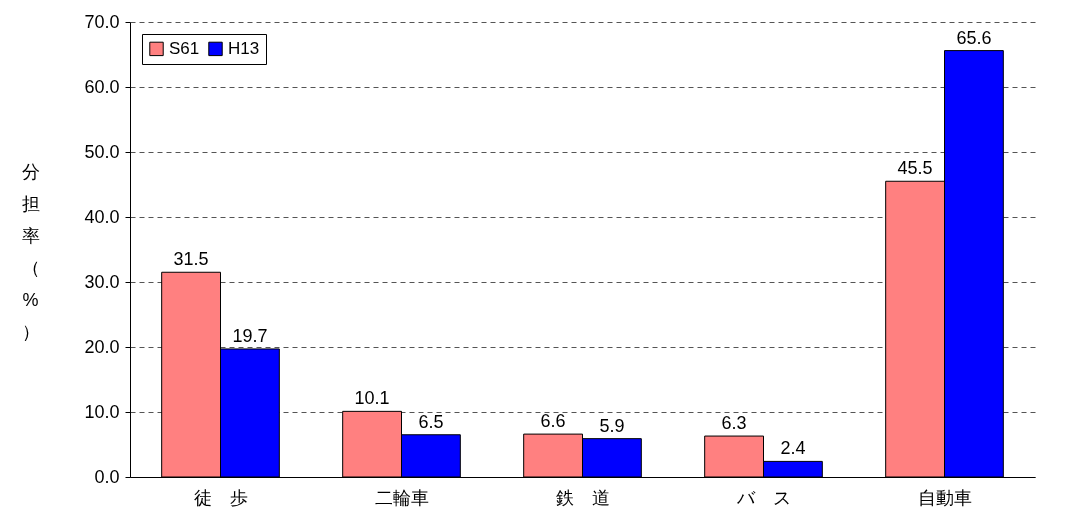 The image size is (1066, 531). Describe the element at coordinates (612, 425) in the screenshot. I see `data-label: 5.9` at that location.